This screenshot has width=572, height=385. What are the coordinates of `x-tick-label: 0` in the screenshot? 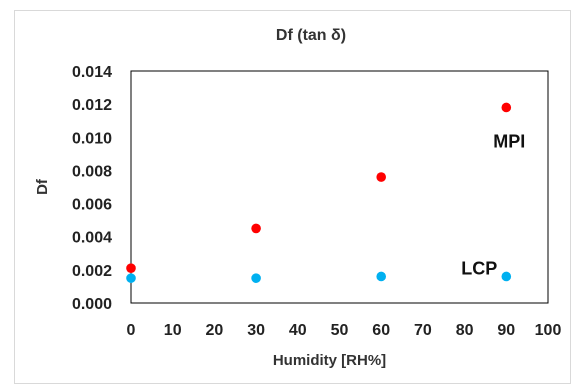 It's located at (131, 330).